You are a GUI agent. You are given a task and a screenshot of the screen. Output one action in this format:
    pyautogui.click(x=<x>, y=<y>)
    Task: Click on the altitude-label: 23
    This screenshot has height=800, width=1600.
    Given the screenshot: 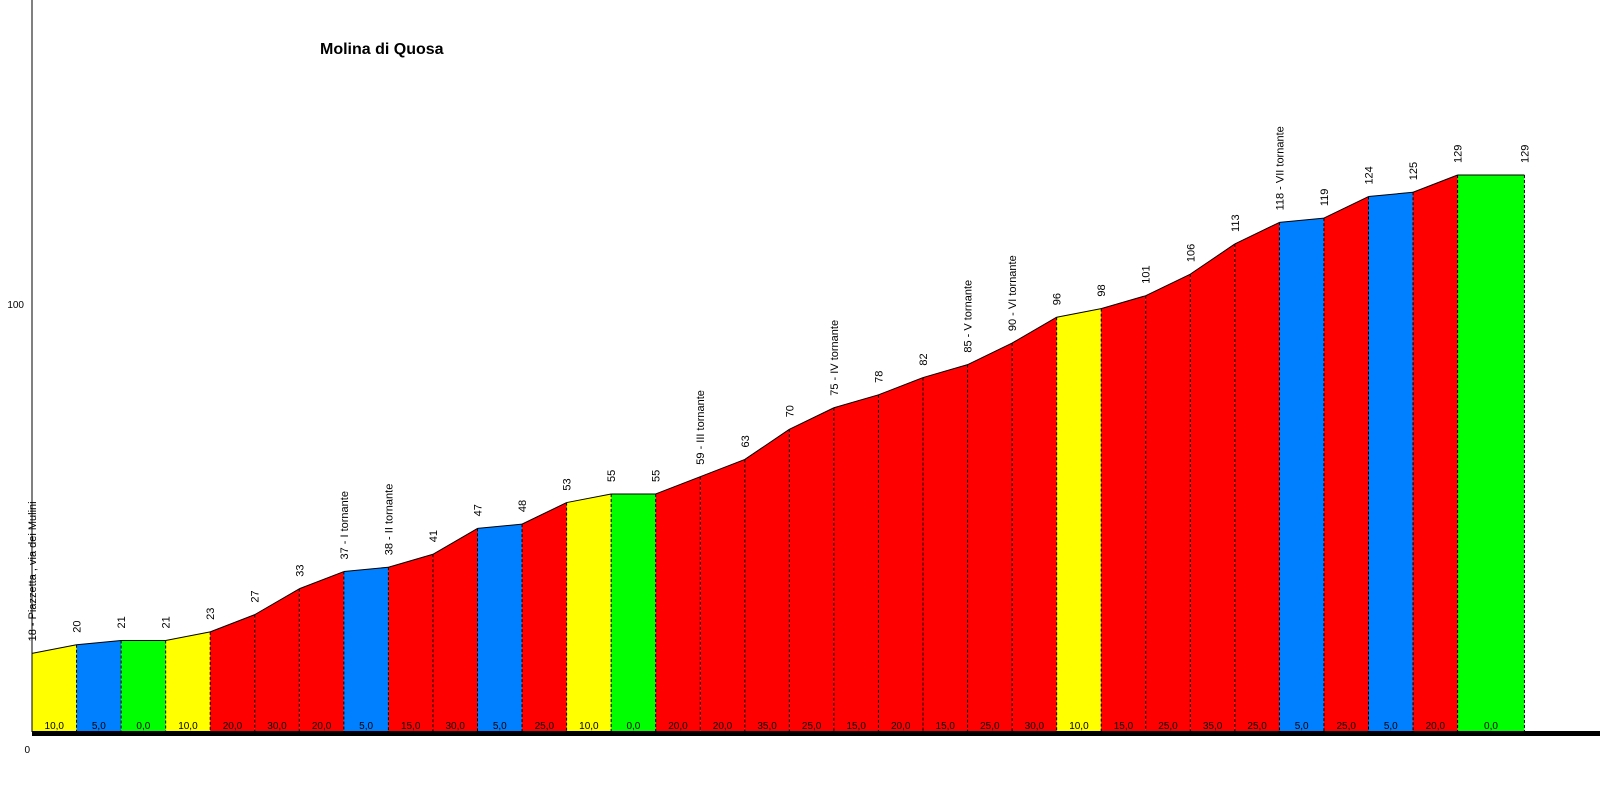 What is the action you would take?
    pyautogui.click(x=211, y=614)
    